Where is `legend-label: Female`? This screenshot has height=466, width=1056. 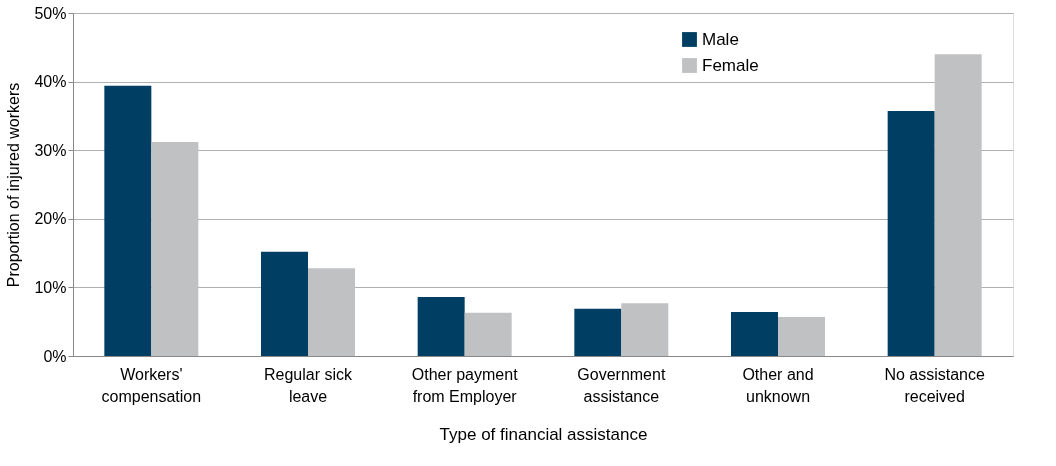 legend-label: Female is located at coordinates (730, 65).